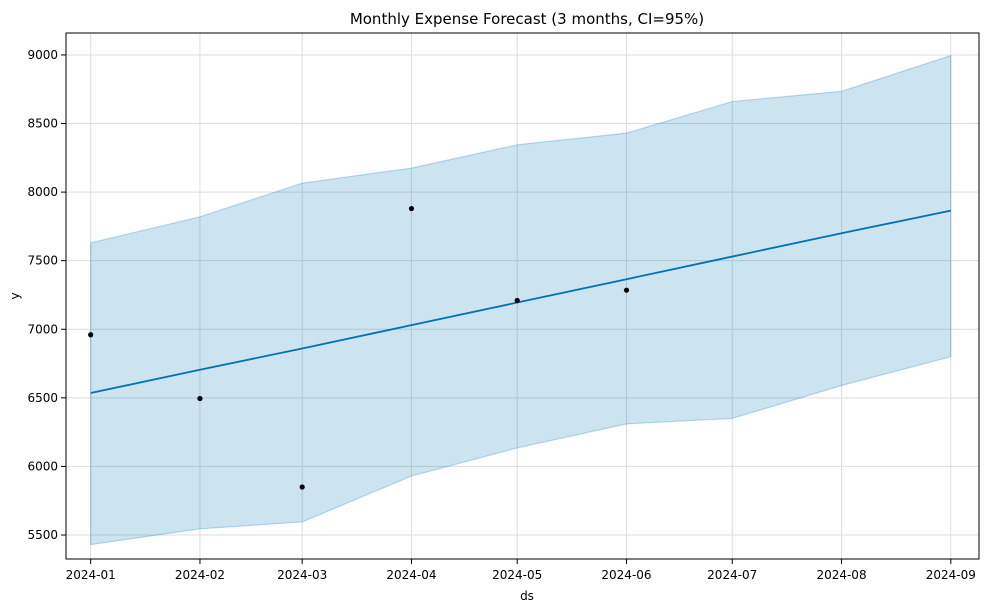 Image resolution: width=989 pixels, height=612 pixels. What do you see at coordinates (42, 55) in the screenshot?
I see `y-tick-label: 9000` at bounding box center [42, 55].